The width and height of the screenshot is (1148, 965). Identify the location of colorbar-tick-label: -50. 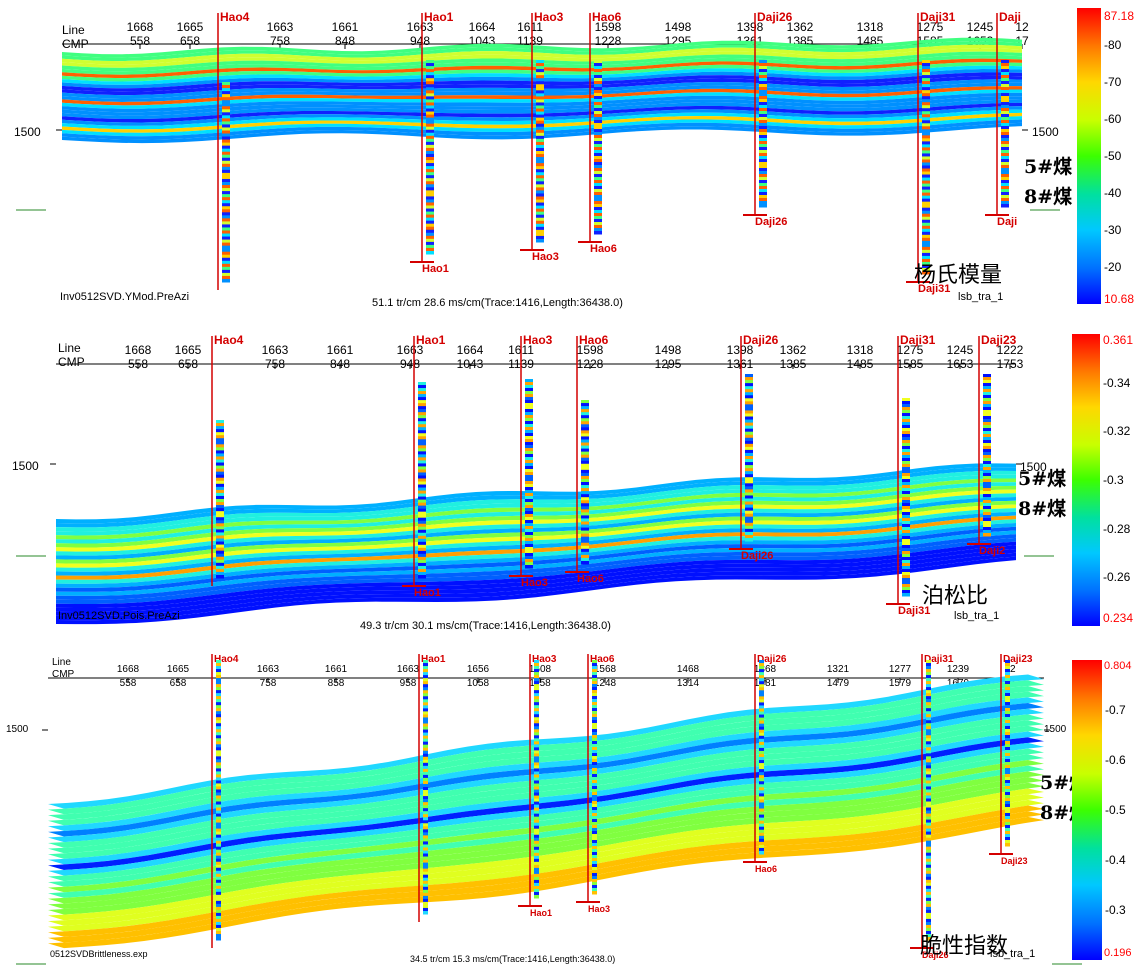
(1113, 156).